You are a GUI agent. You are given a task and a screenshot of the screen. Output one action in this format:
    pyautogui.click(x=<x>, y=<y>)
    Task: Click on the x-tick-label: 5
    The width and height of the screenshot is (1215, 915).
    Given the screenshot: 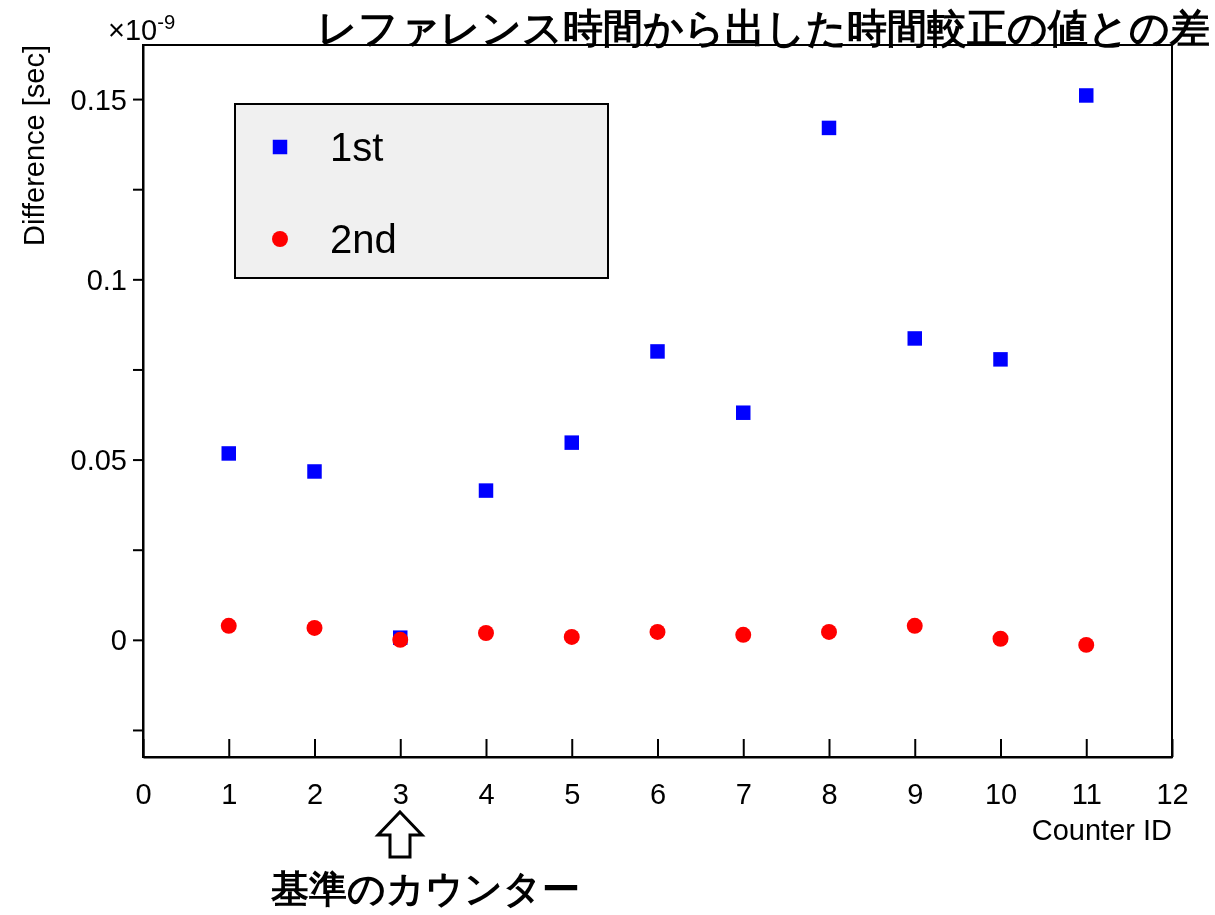 What is the action you would take?
    pyautogui.click(x=572, y=793)
    